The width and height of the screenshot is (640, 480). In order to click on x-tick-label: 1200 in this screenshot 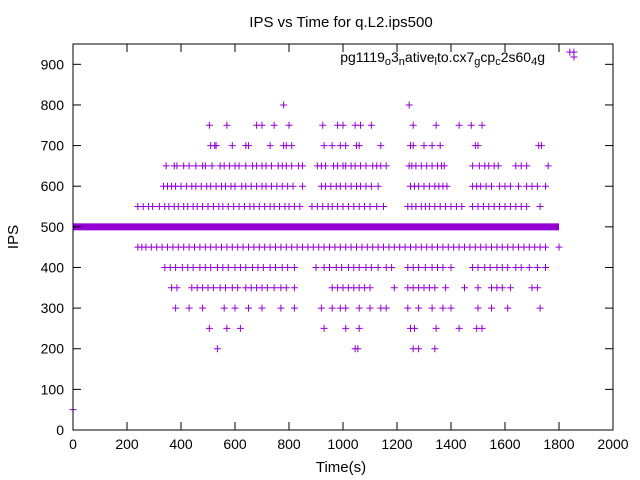, I will do `click(396, 444)`.